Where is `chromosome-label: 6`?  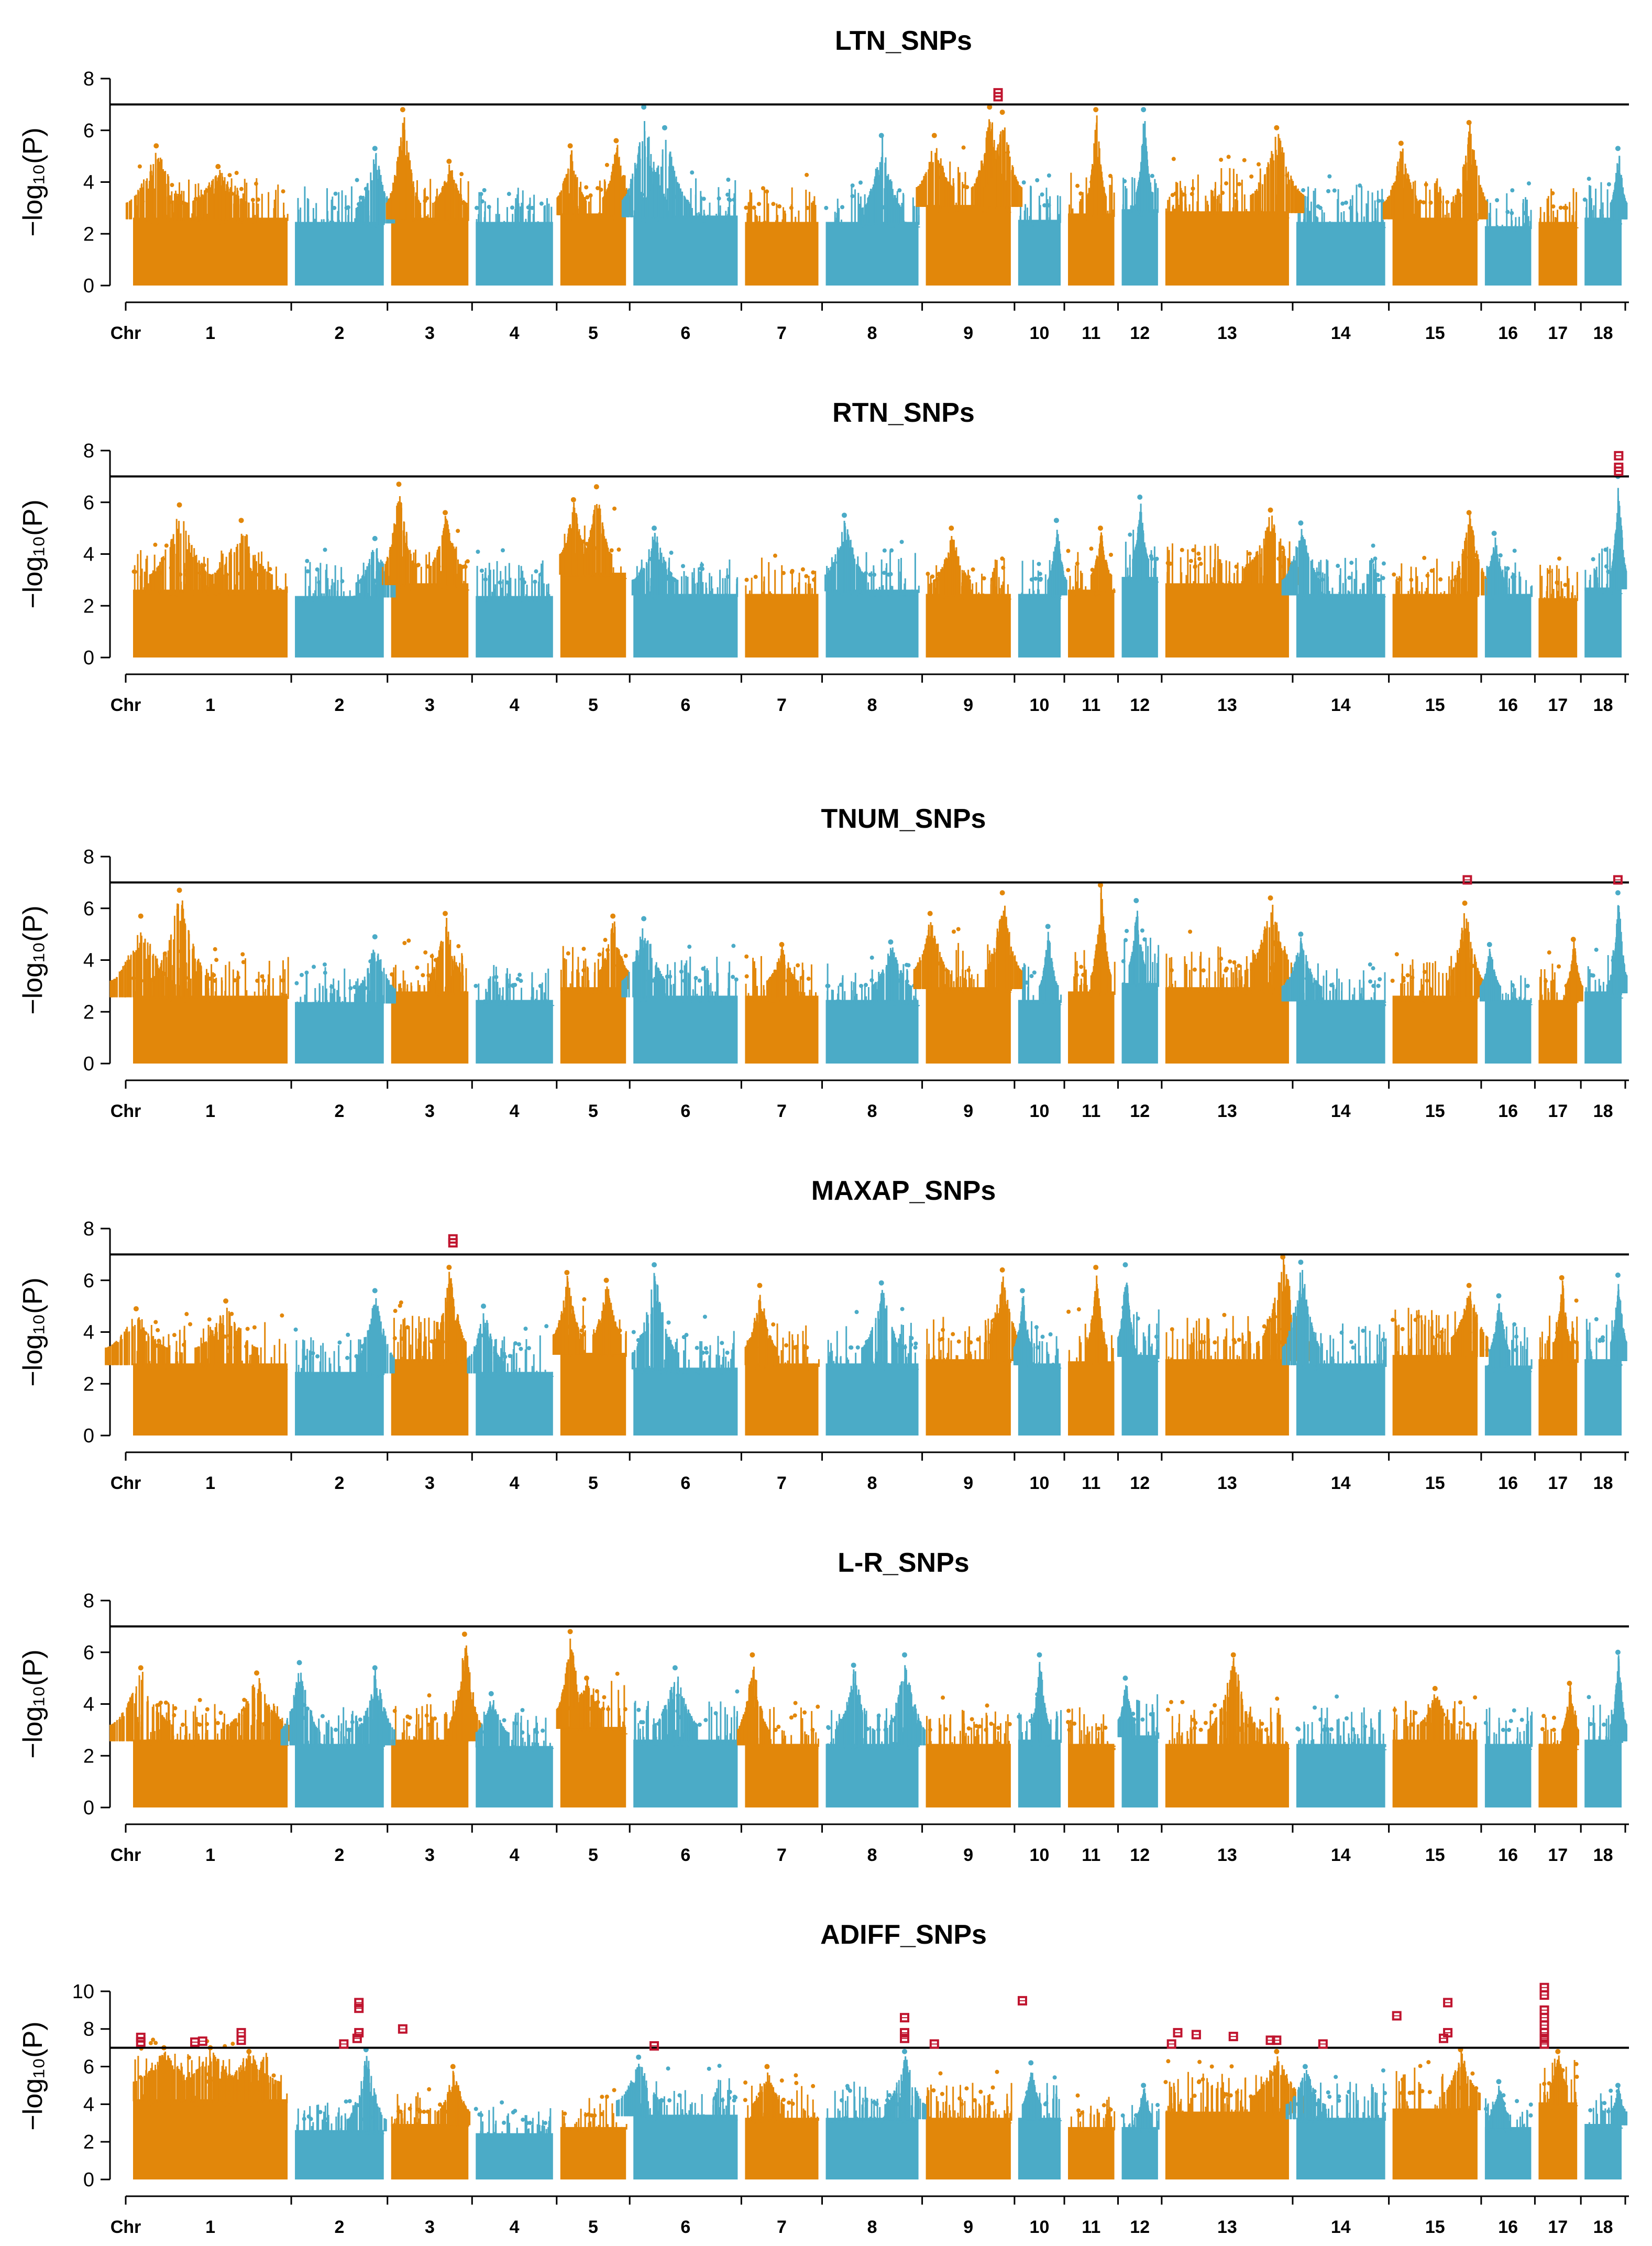 chromosome-label: 6 is located at coordinates (685, 705).